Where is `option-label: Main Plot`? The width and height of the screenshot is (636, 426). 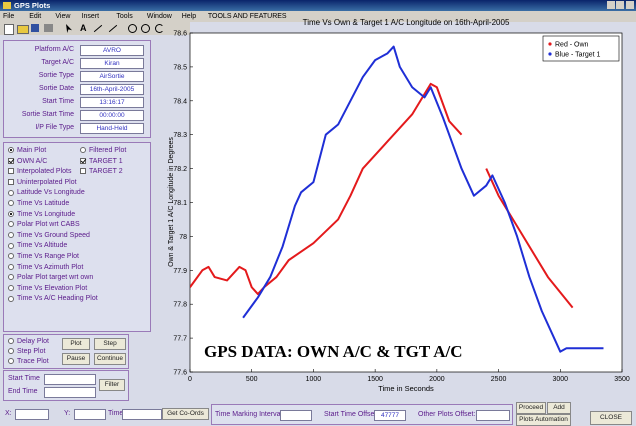 option-label: Main Plot is located at coordinates (32, 150).